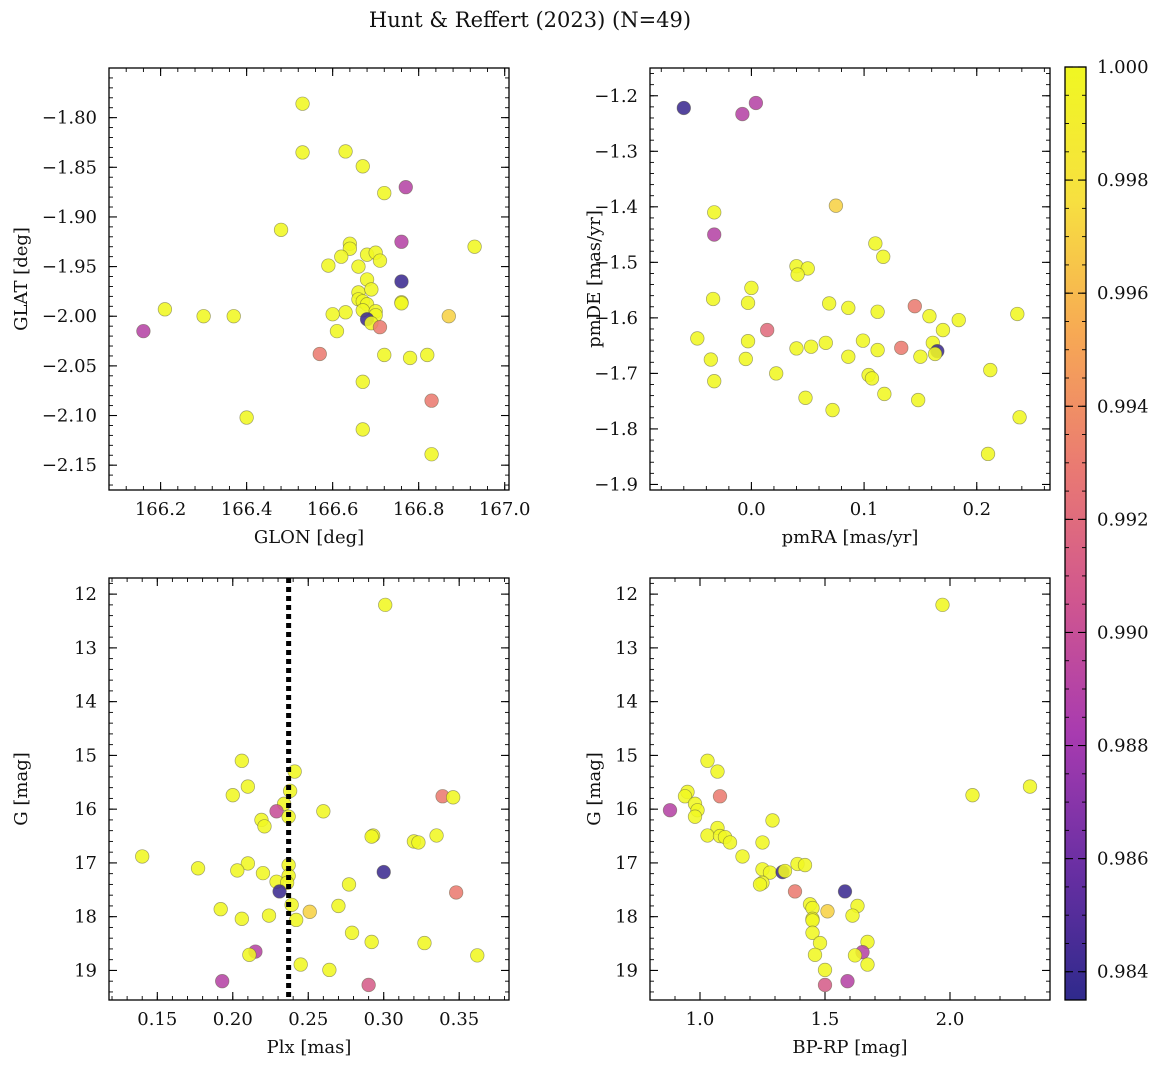  Describe the element at coordinates (1075, 533) in the screenshot. I see `colorbar-gradient` at that location.